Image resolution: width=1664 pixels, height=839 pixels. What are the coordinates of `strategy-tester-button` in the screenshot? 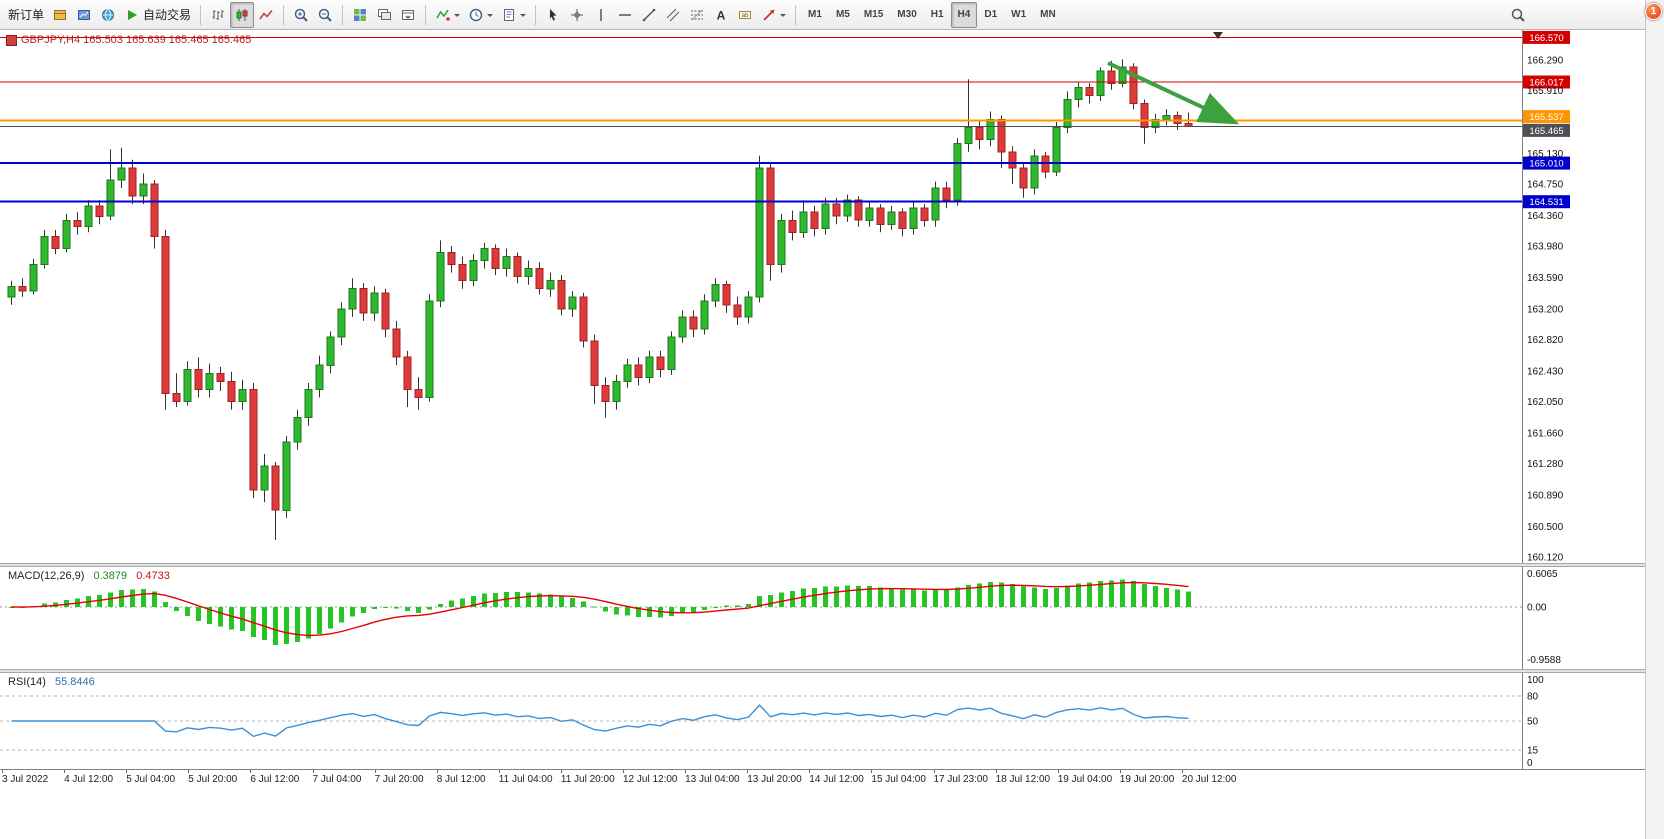 It's located at (84, 15).